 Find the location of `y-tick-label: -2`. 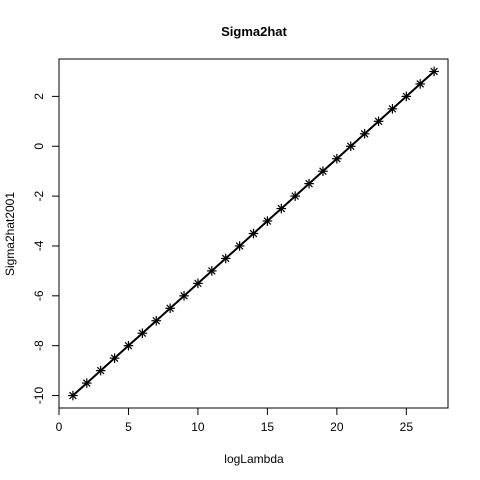

y-tick-label: -2 is located at coordinates (39, 195).